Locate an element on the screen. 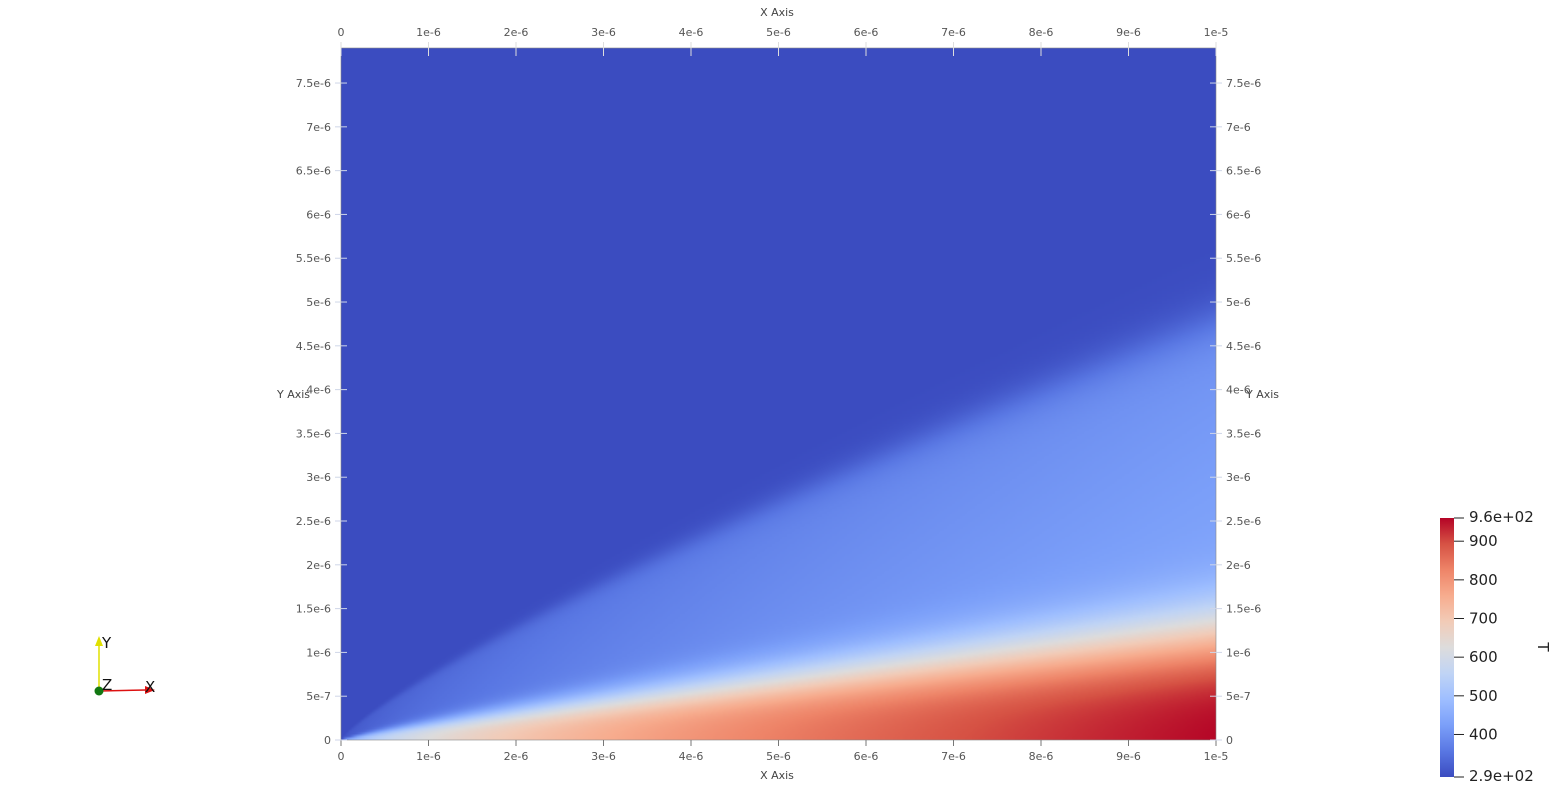 This screenshot has height=790, width=1556. orientation-axes: Y X Z is located at coordinates (124, 665).